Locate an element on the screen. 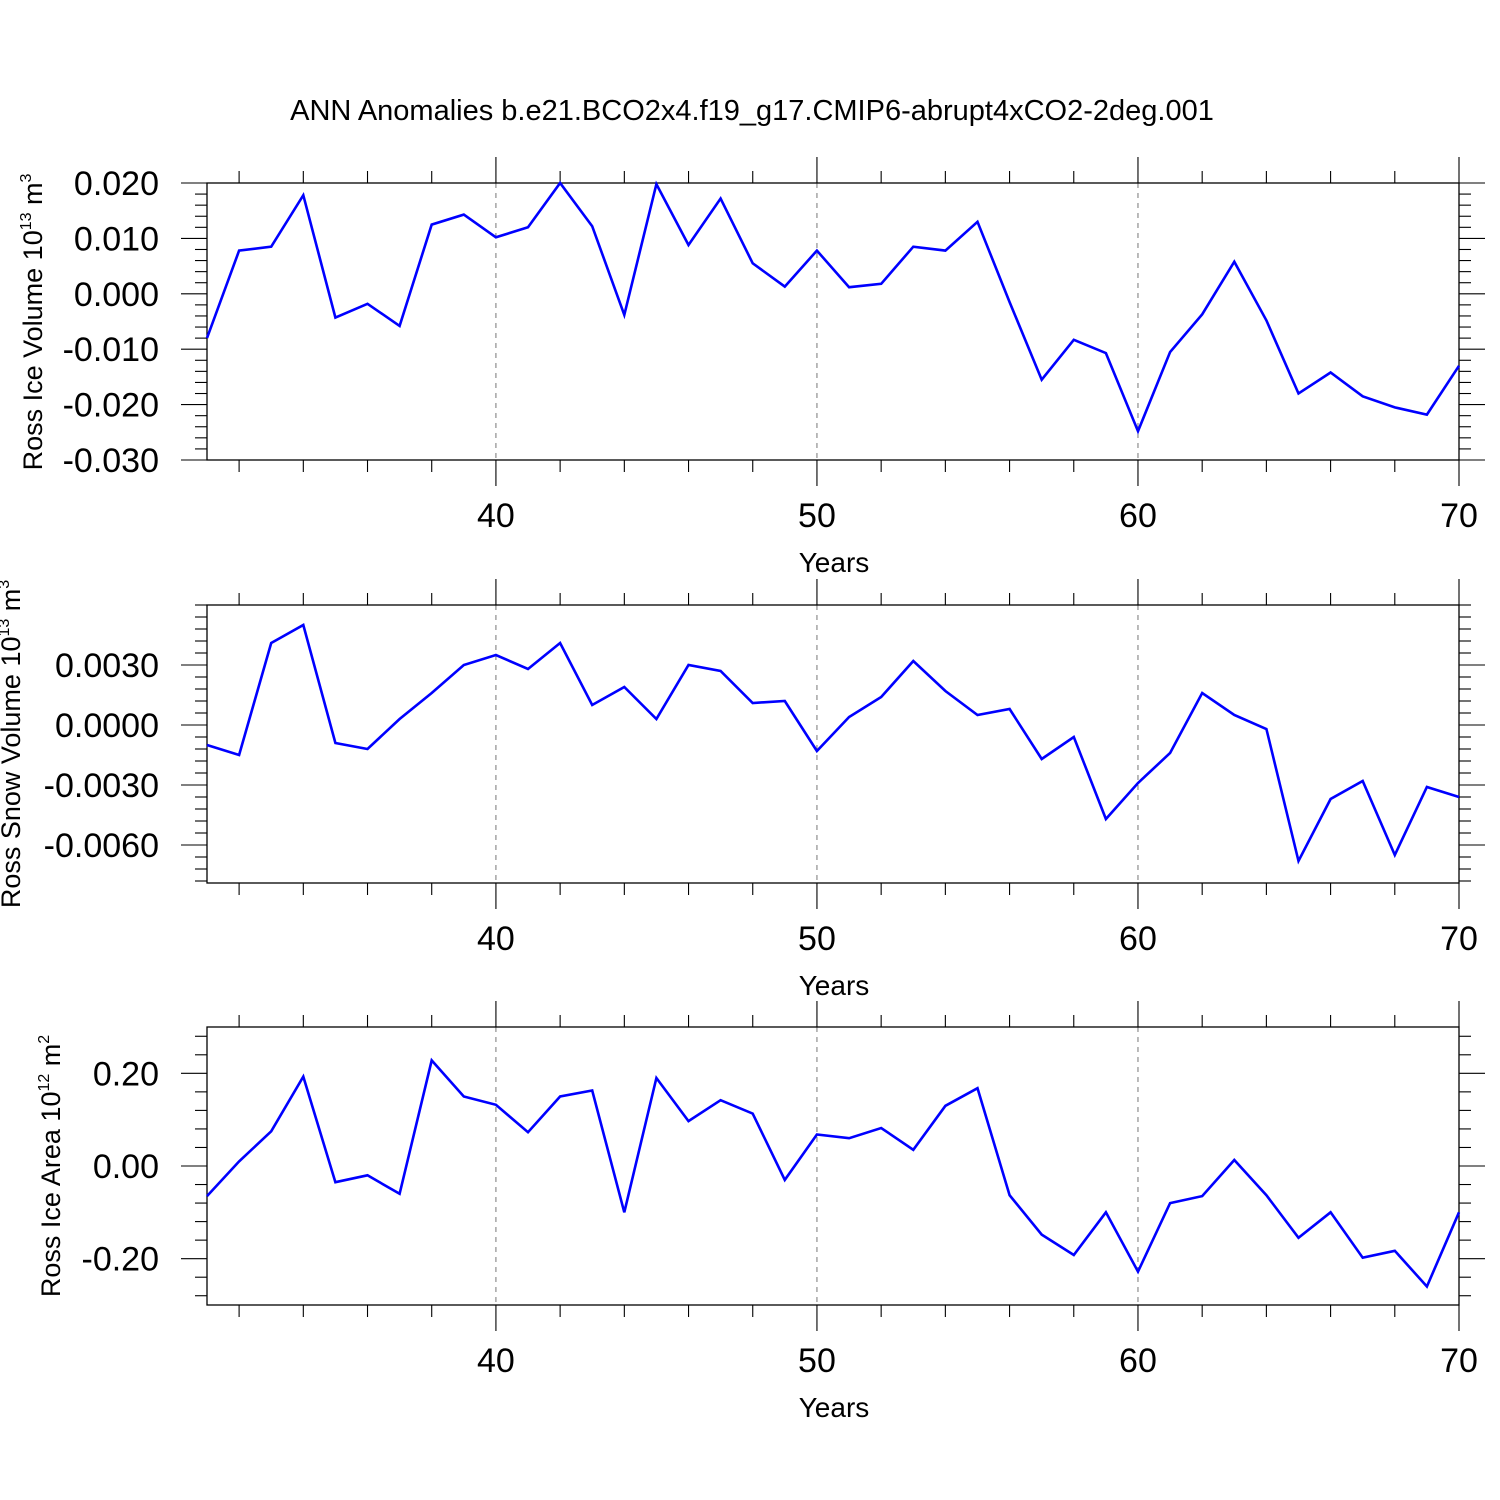 The image size is (1500, 1500). y-axis-label: Ross Ice Area 1012 m2 is located at coordinates (51, 1166).